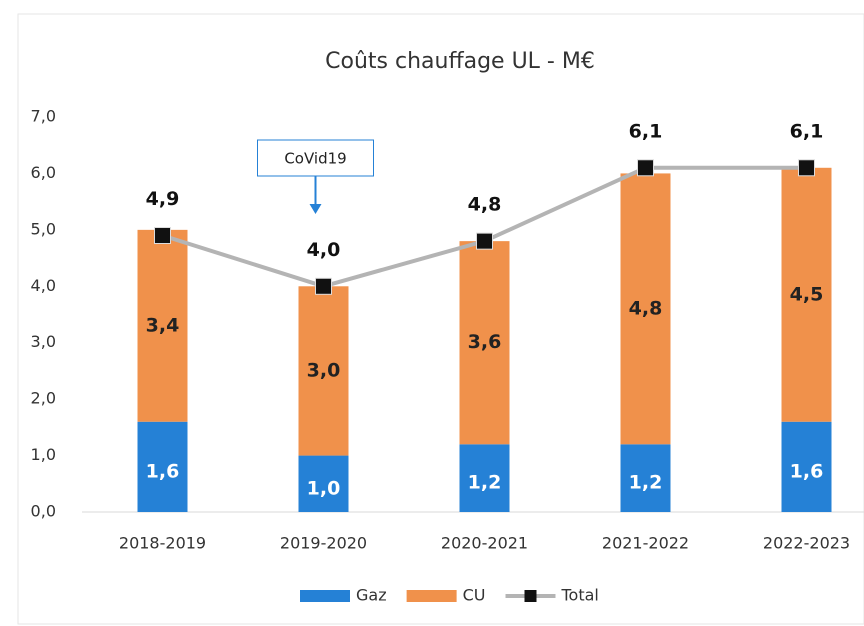 The height and width of the screenshot is (626, 864). I want to click on value-label: 3,0, so click(324, 370).